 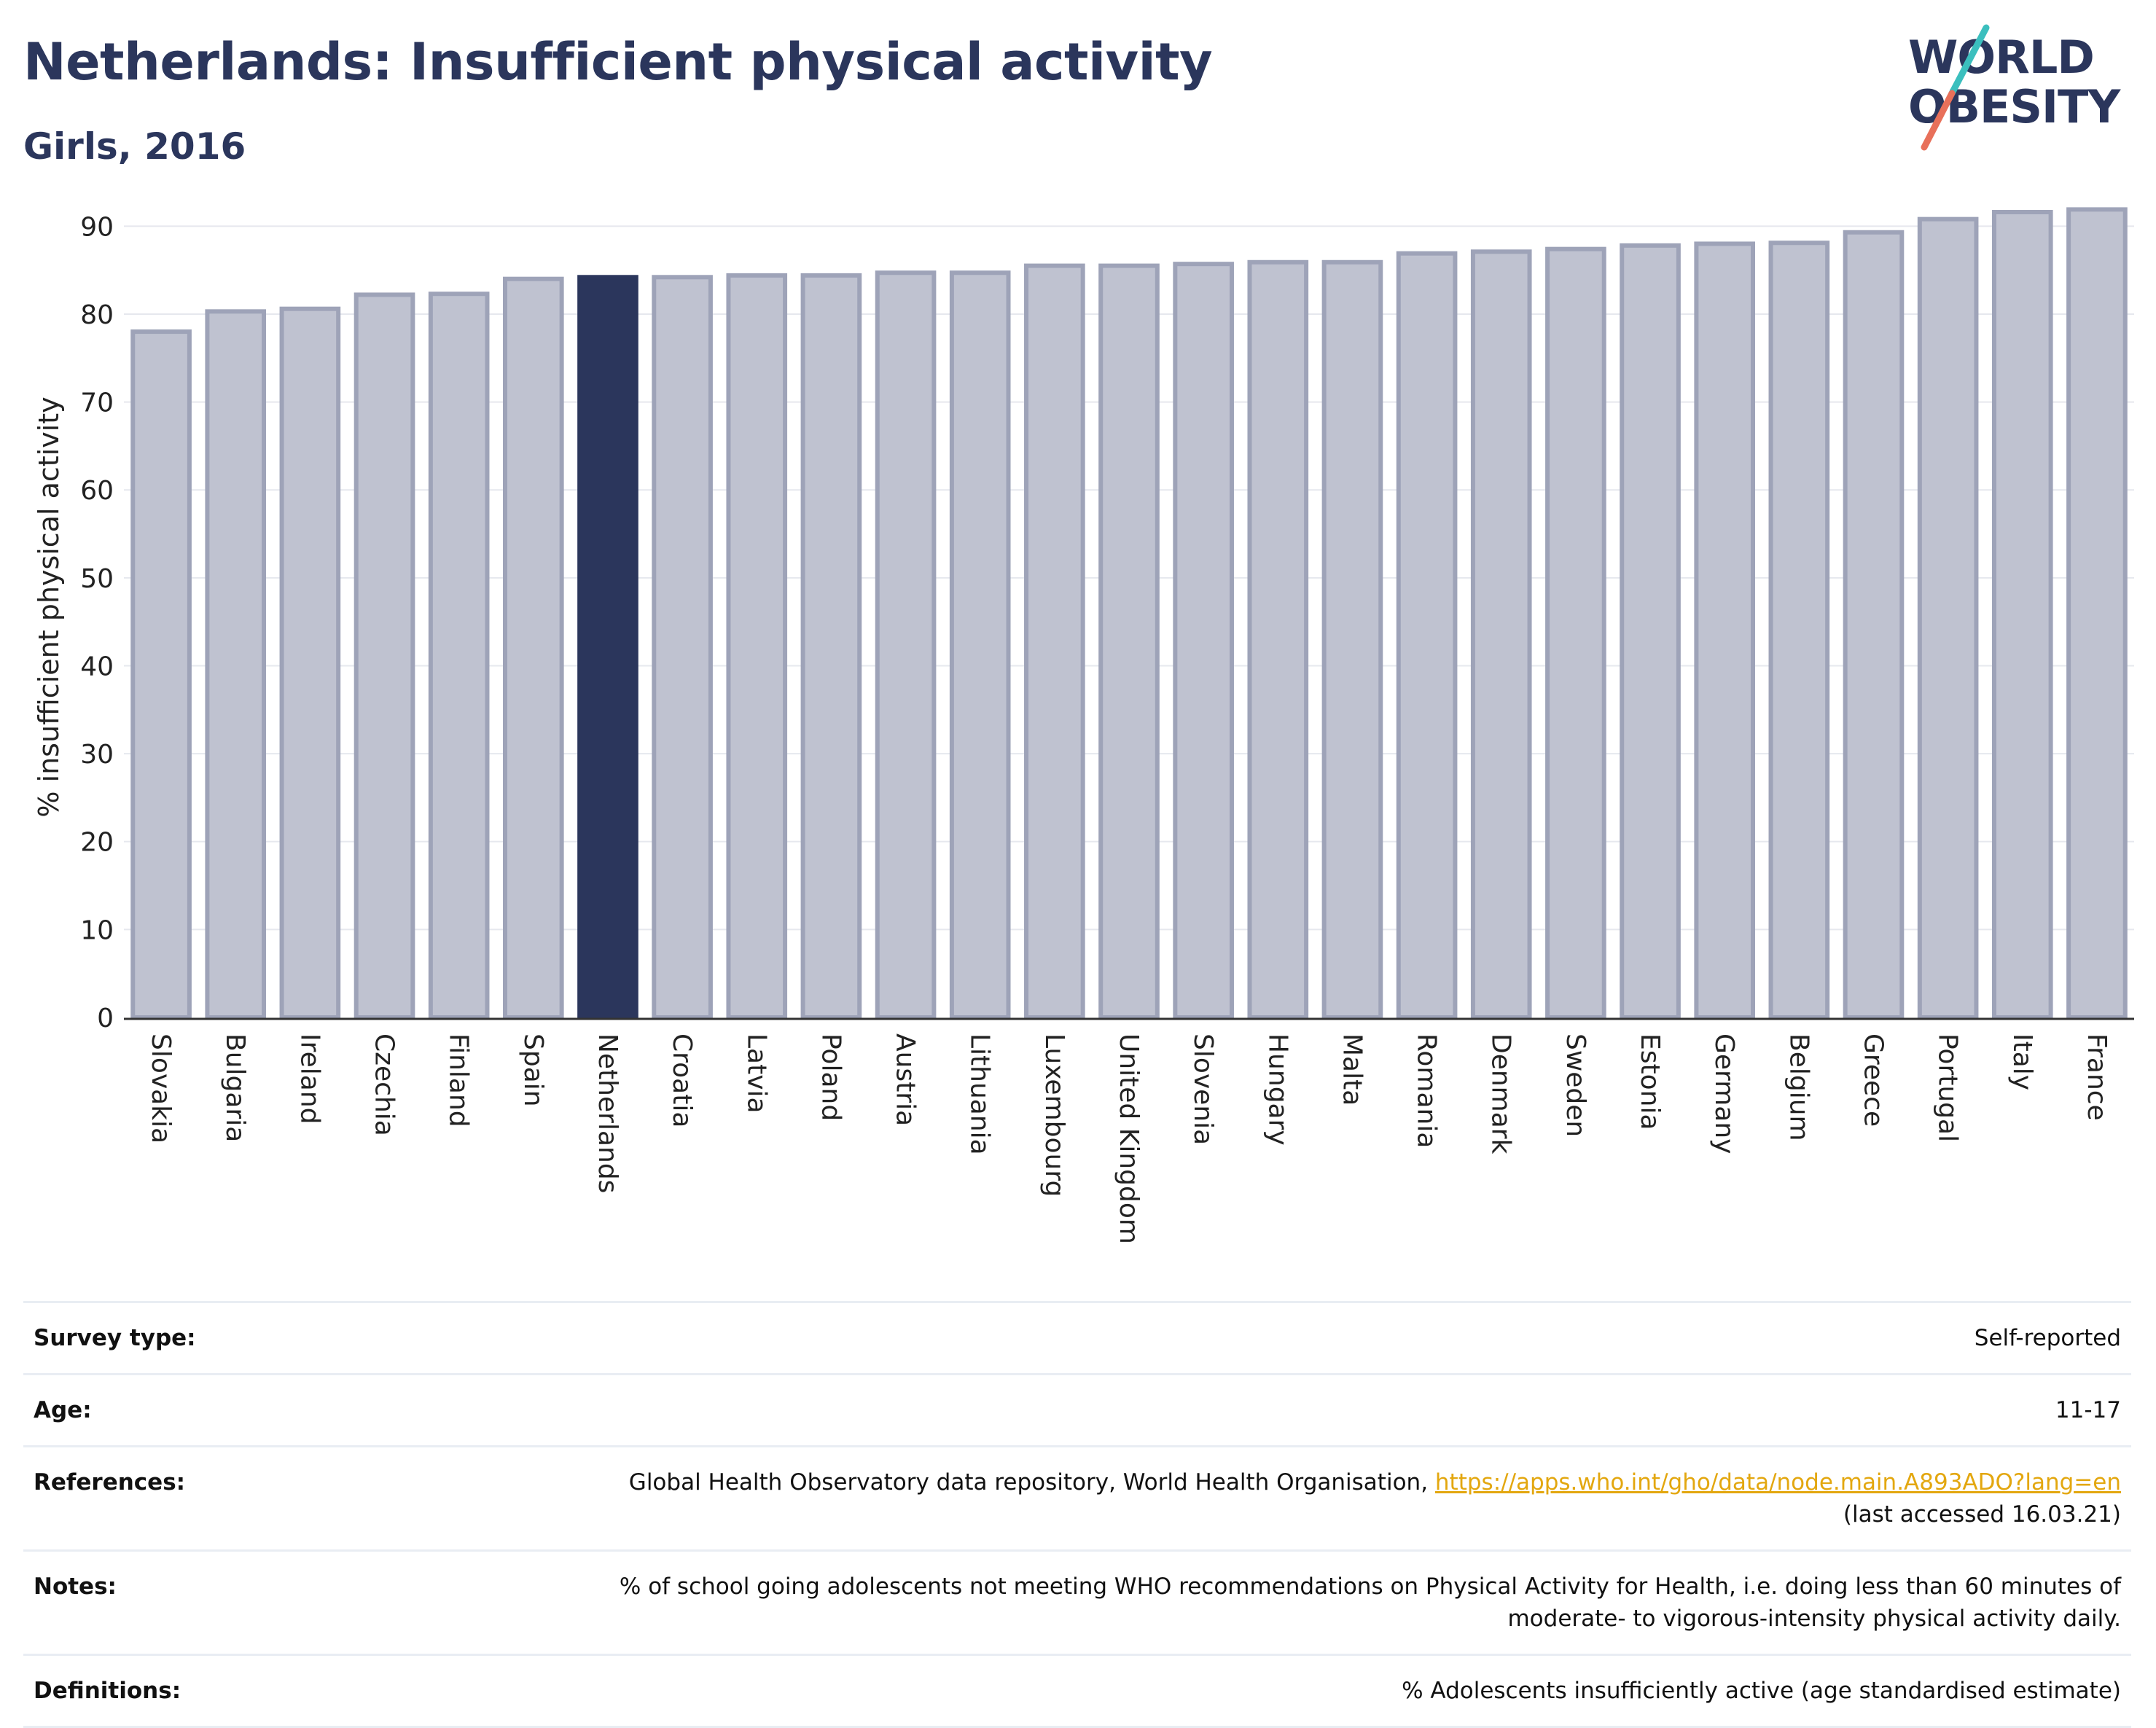 What do you see at coordinates (2022, 615) in the screenshot?
I see `bar-italy` at bounding box center [2022, 615].